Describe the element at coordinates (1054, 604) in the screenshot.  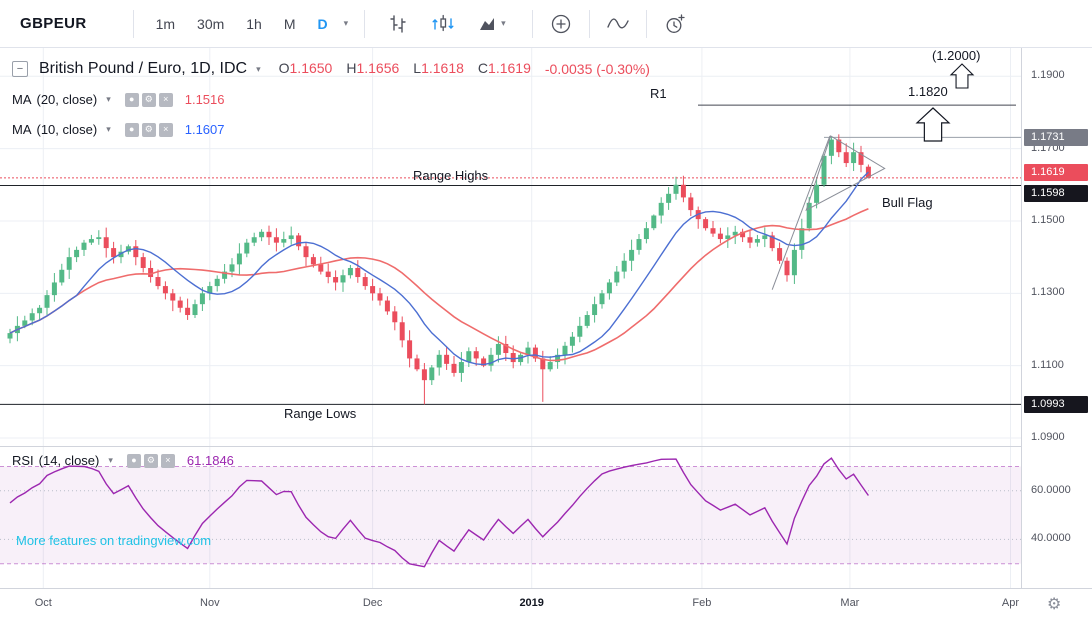
I see `axis-settings-gear-icon: ⚙` at that location.